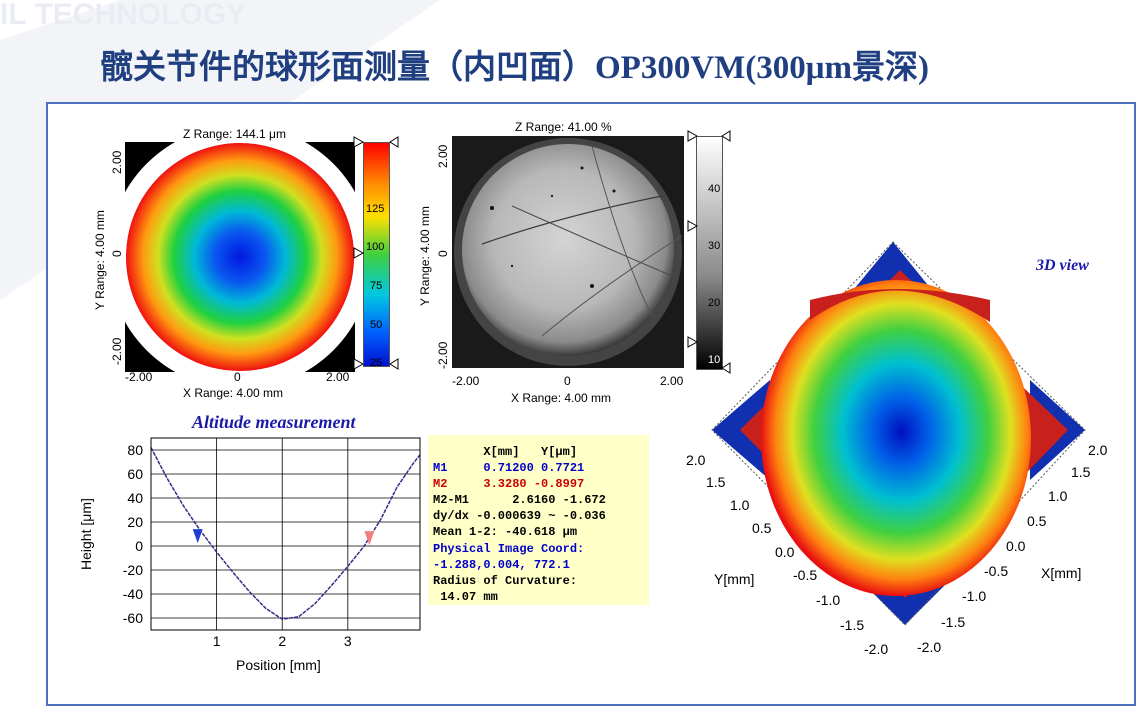 The image size is (1143, 717). I want to click on intensity-scale-tick-20: 20, so click(714, 303).